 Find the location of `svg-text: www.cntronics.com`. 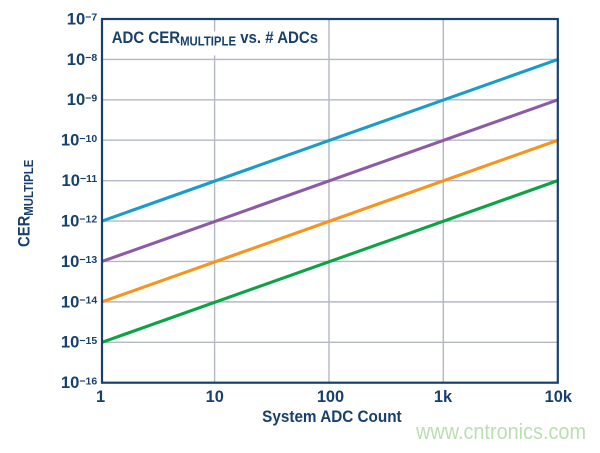

svg-text: www.cntronics.com is located at coordinates (500, 431).